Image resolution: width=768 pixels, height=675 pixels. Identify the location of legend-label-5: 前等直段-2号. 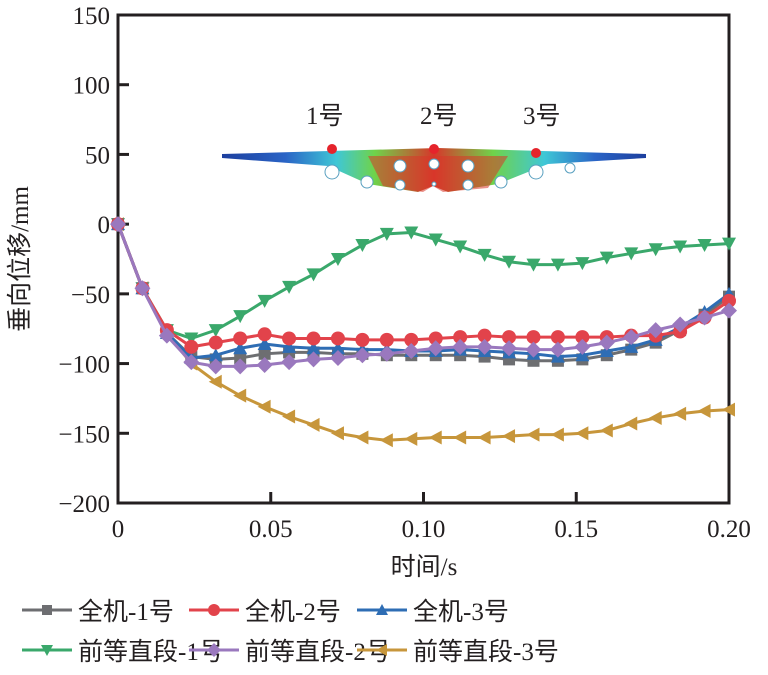
(318, 652).